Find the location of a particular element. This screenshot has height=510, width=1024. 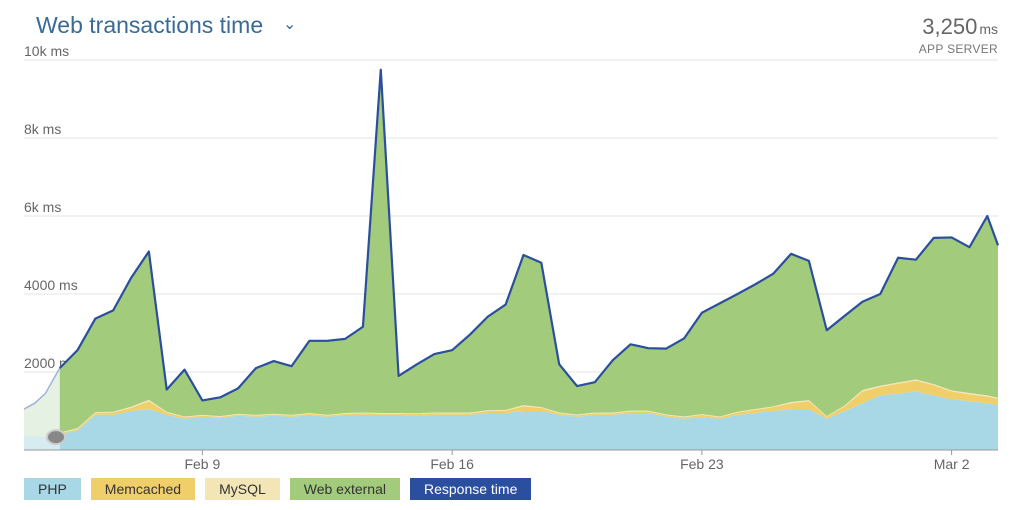

legend-item-memcached: Memcached is located at coordinates (143, 489).